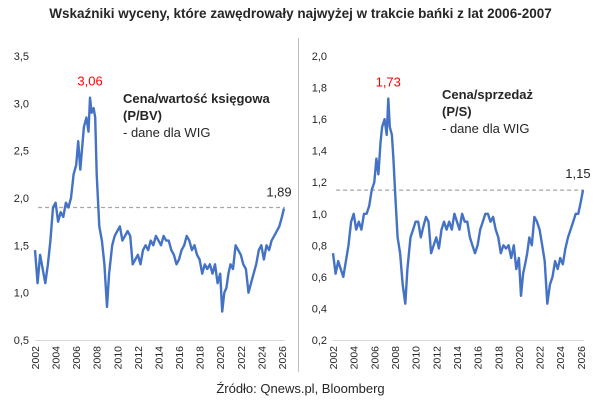 This screenshot has height=403, width=601. What do you see at coordinates (89, 81) in the screenshot?
I see `peak-label: 3,06` at bounding box center [89, 81].